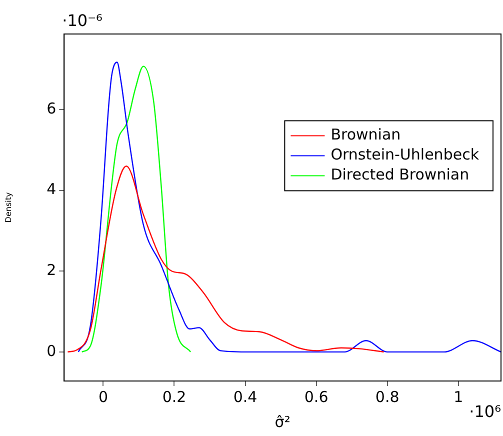 This screenshot has width=503, height=436. I want to click on x-axis-title: σ̂², so click(282, 421).